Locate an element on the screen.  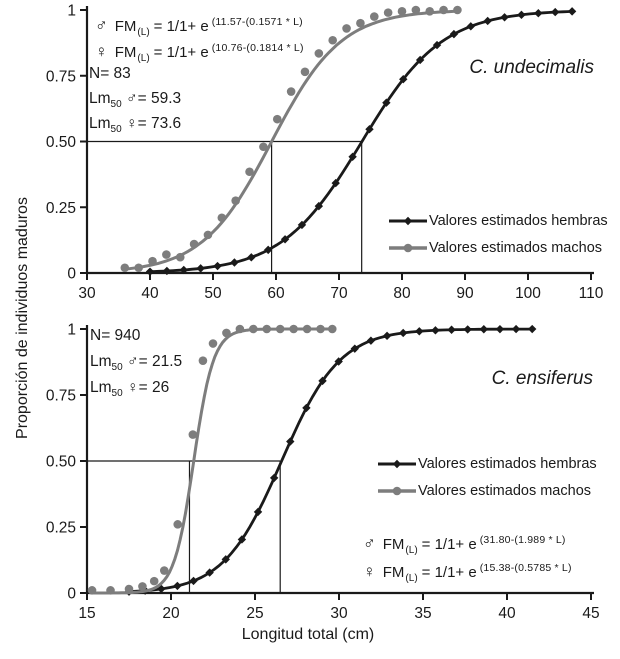
equation-males-bottom: ♂ FM(L) = 1/1+ e (31.80-(1.989 * L) is located at coordinates (464, 545).